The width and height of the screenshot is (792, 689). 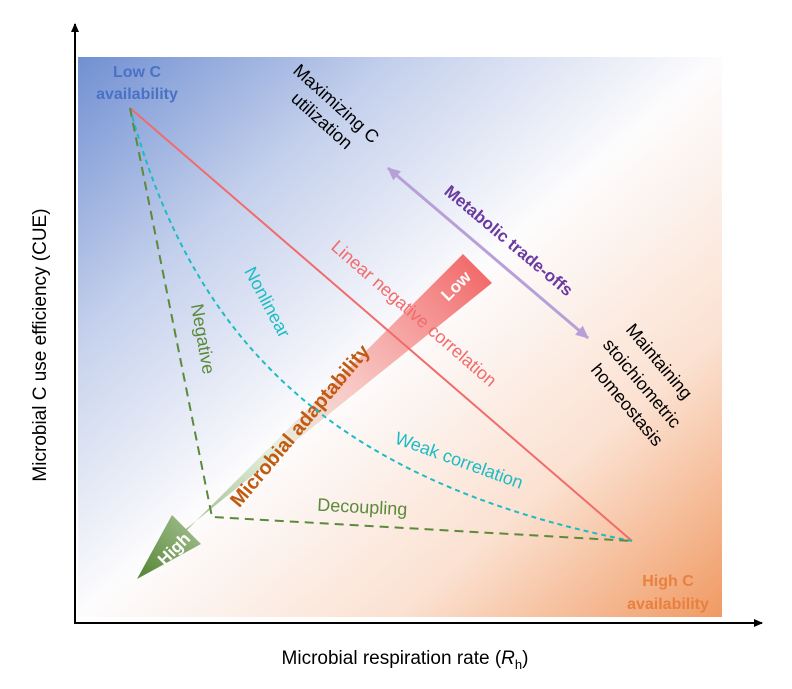 What do you see at coordinates (40, 344) in the screenshot?
I see `y-axis-label: Microbial C use efficiency (CUE)` at bounding box center [40, 344].